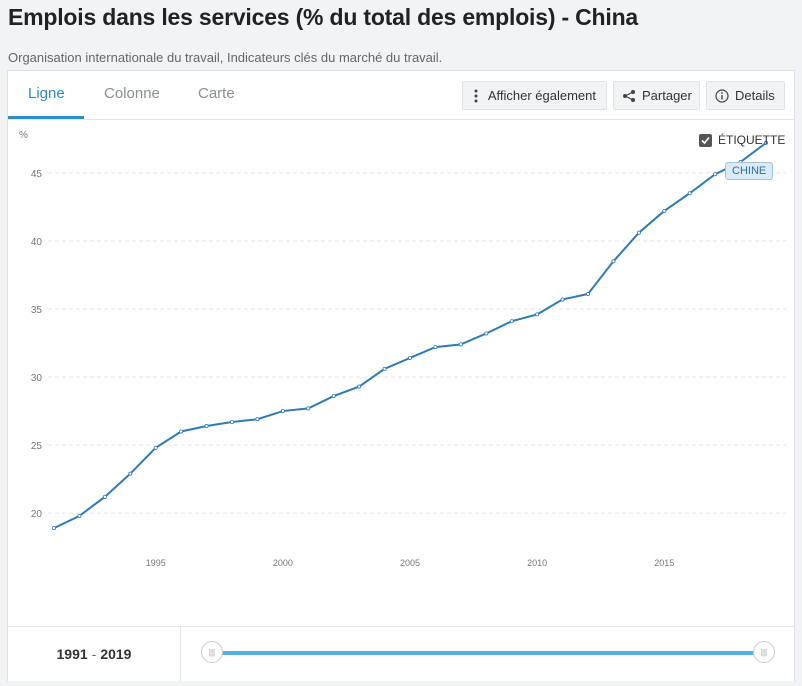 This screenshot has height=686, width=802. What do you see at coordinates (488, 653) in the screenshot?
I see `range-slider-track` at bounding box center [488, 653].